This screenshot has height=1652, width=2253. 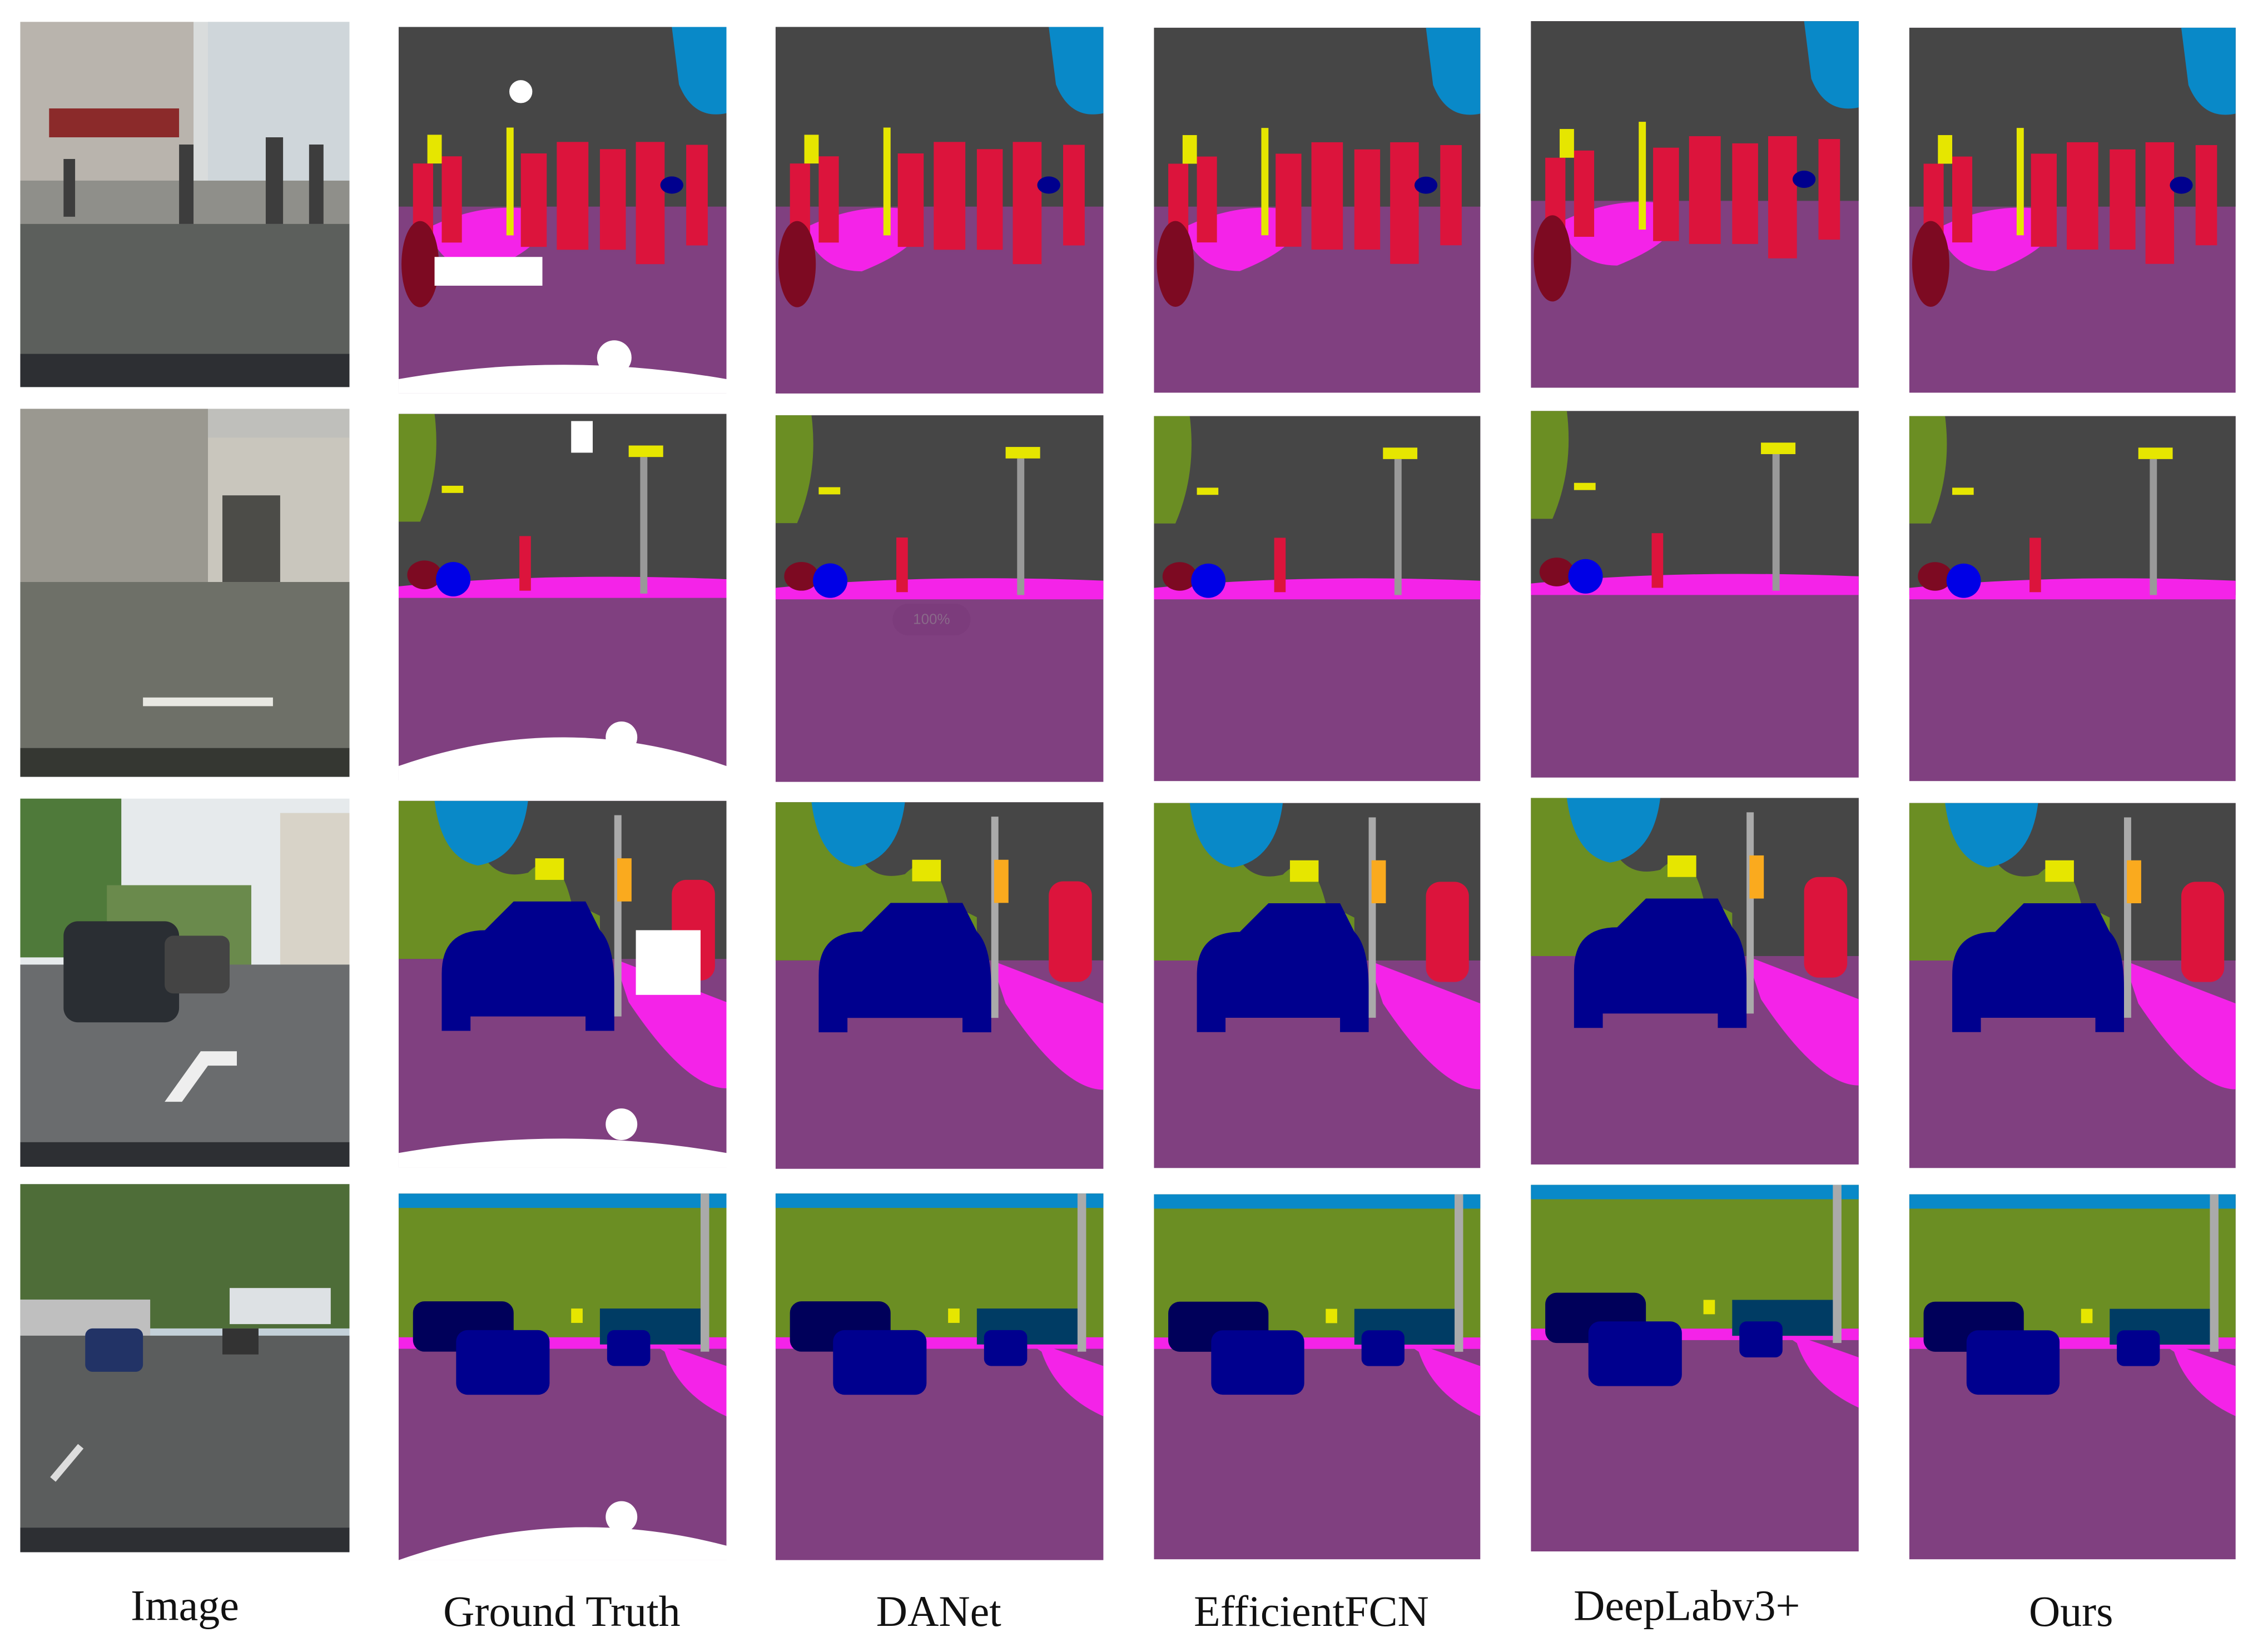 What do you see at coordinates (1312, 1611) in the screenshot?
I see `column-label: EfficientFCN` at bounding box center [1312, 1611].